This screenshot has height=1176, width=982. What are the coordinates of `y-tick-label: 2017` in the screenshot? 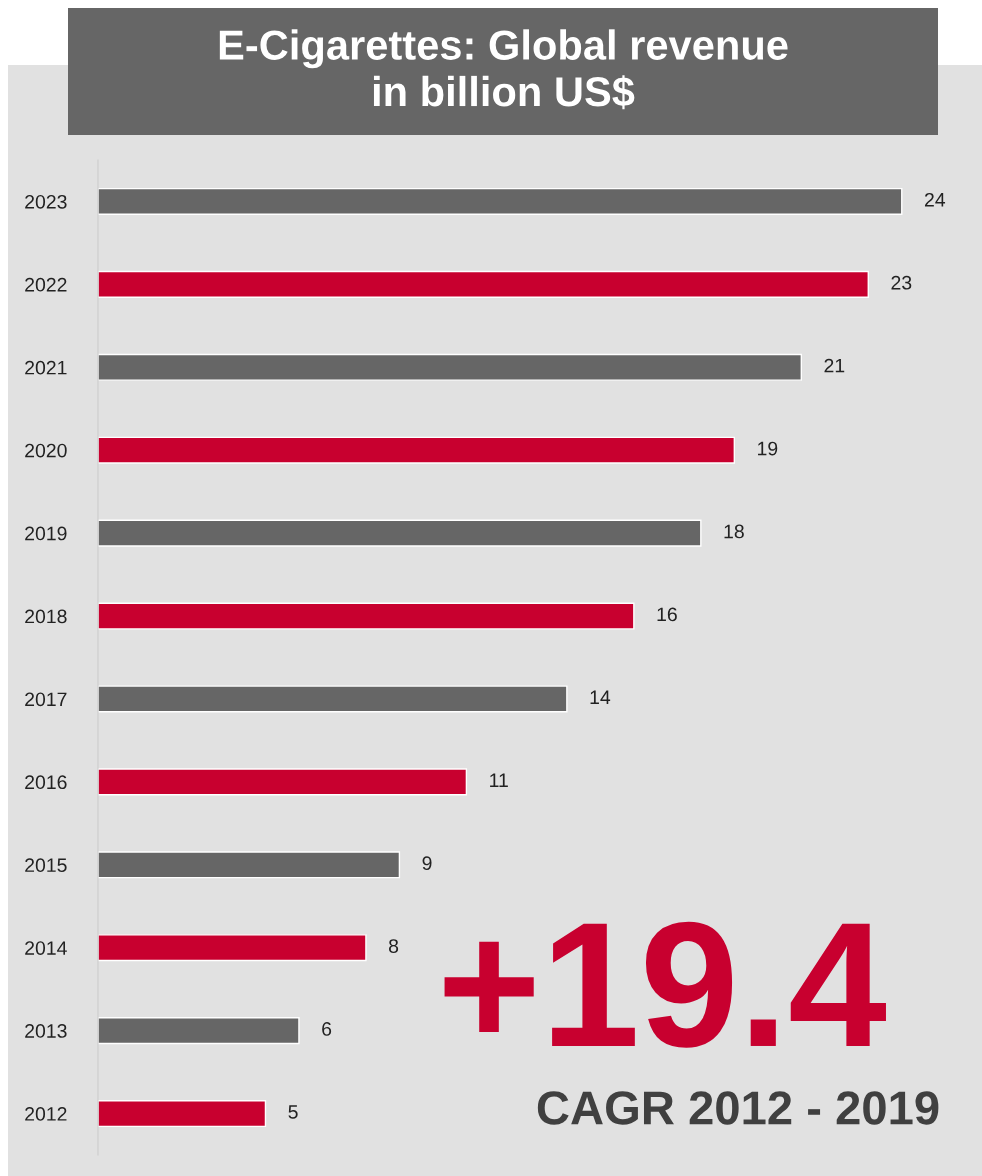 It's located at (46, 699).